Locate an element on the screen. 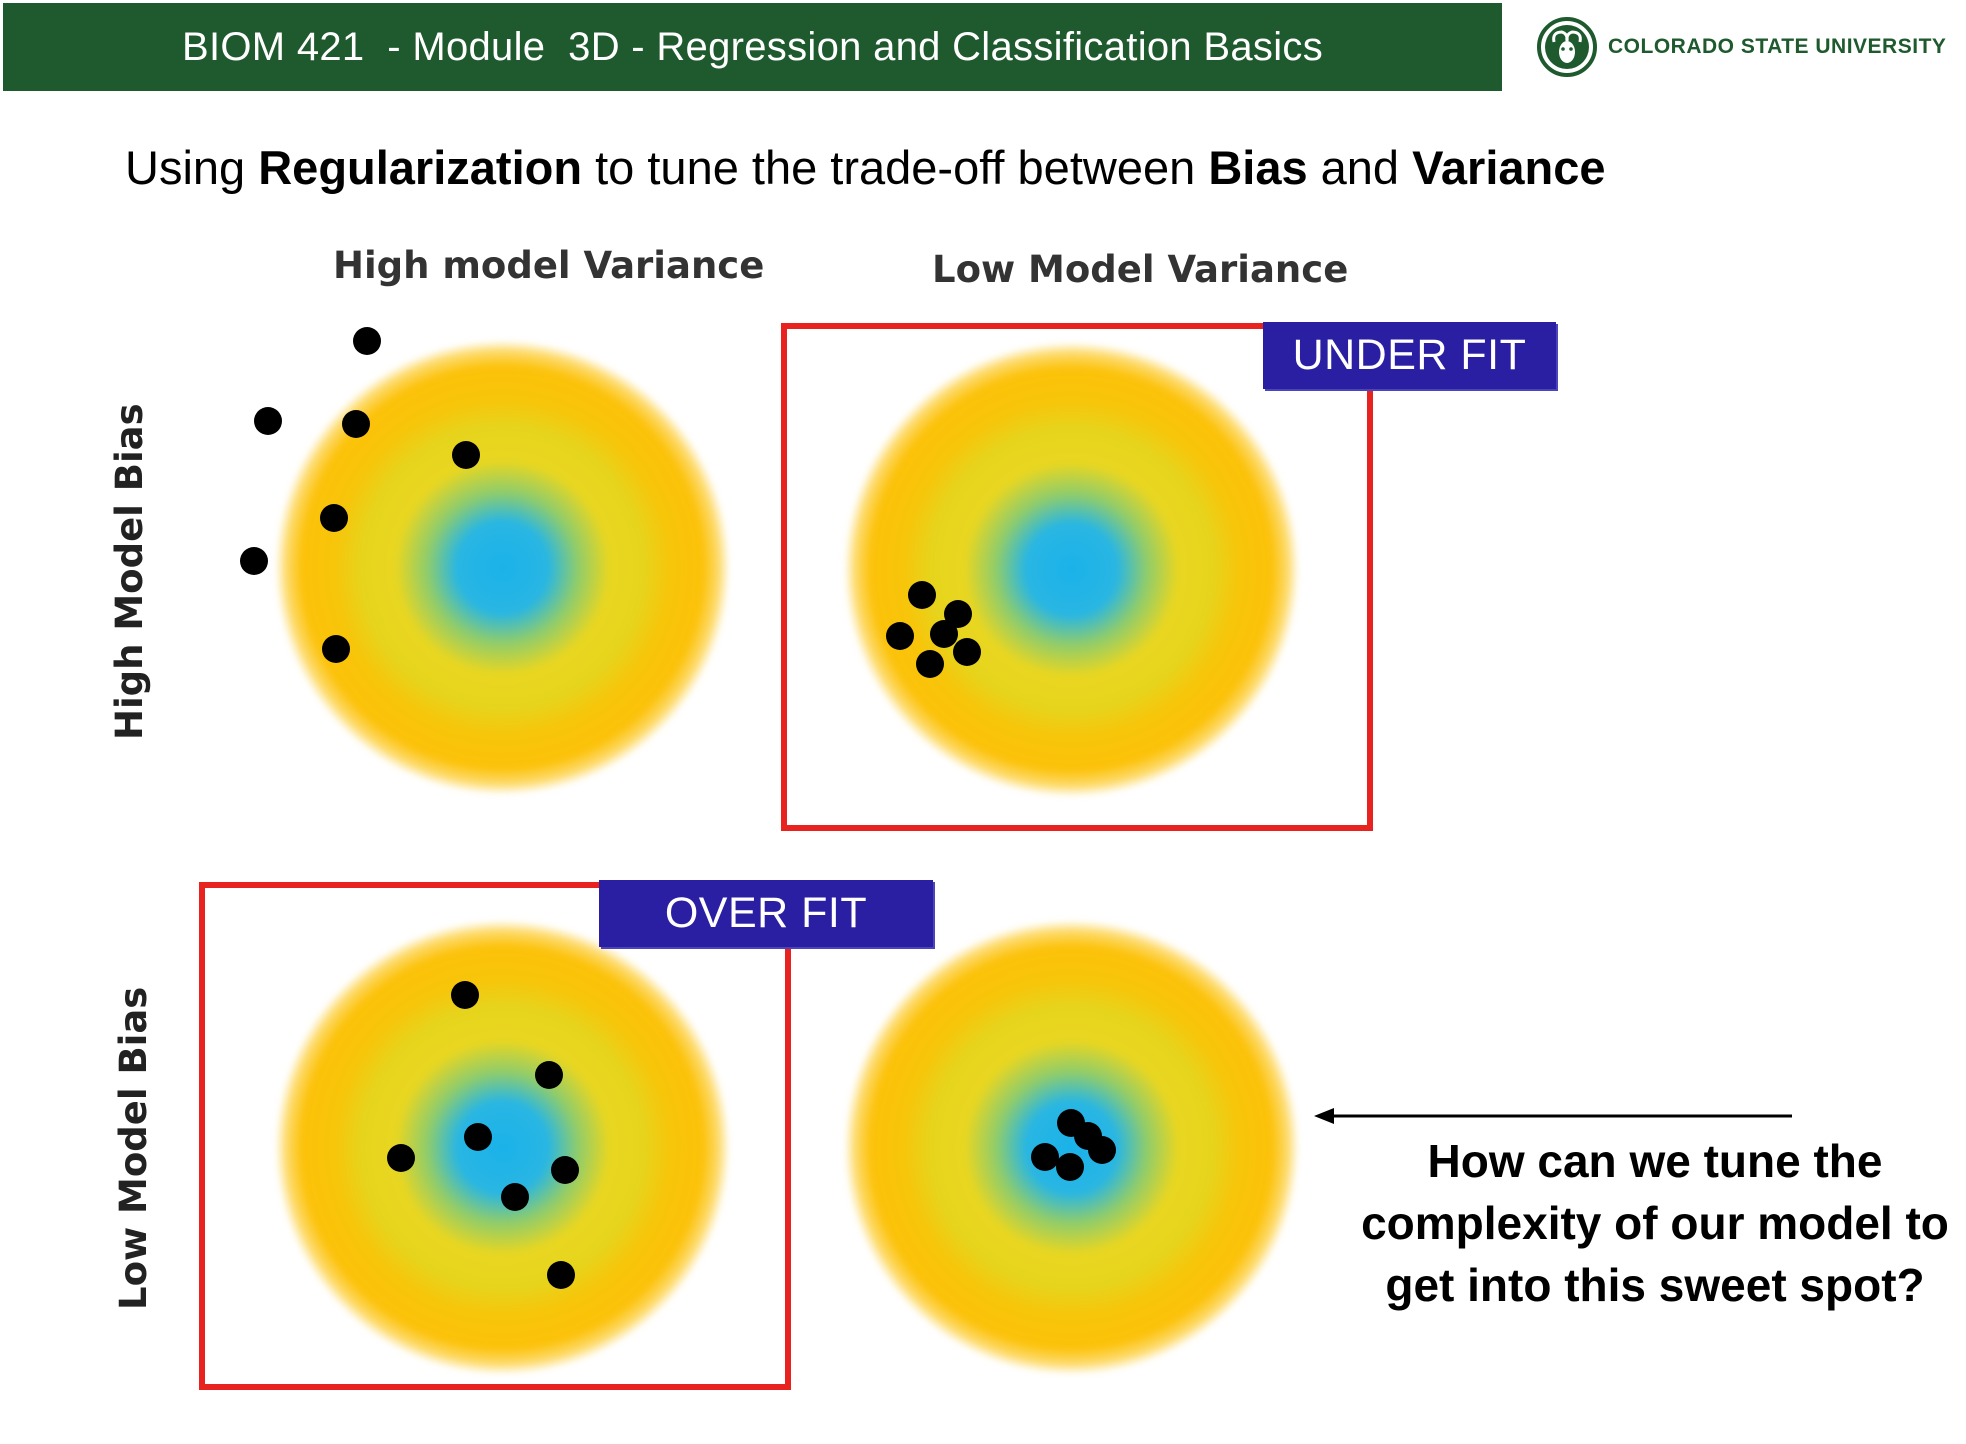  headline-variance: Variance is located at coordinates (1509, 167).